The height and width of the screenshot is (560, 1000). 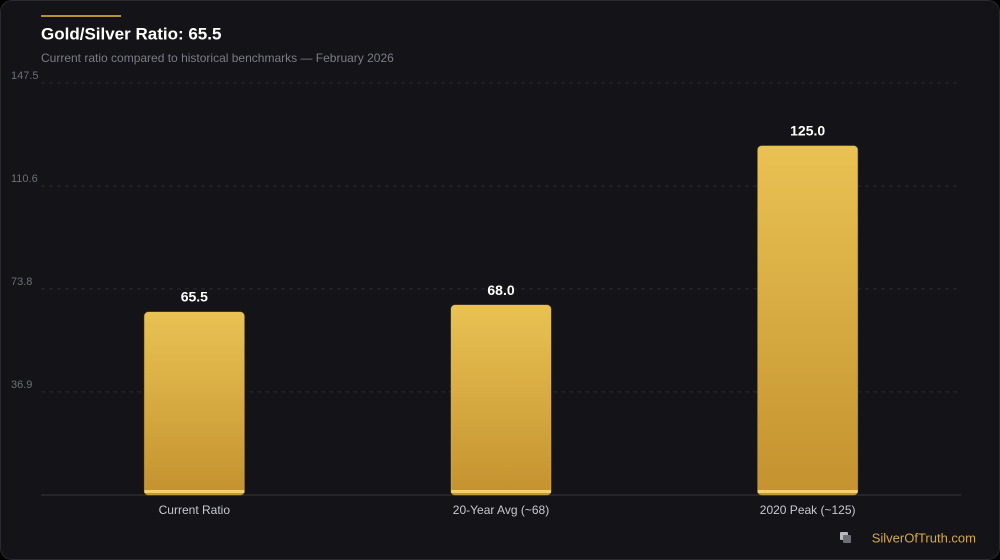 What do you see at coordinates (24, 179) in the screenshot?
I see `y-tick-label: 110.6` at bounding box center [24, 179].